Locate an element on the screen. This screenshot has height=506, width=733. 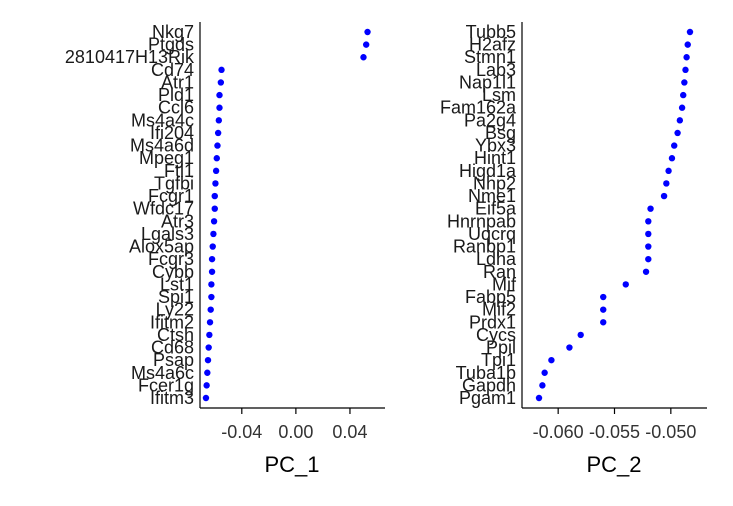
gene-label: Hint1 is located at coordinates (495, 158).